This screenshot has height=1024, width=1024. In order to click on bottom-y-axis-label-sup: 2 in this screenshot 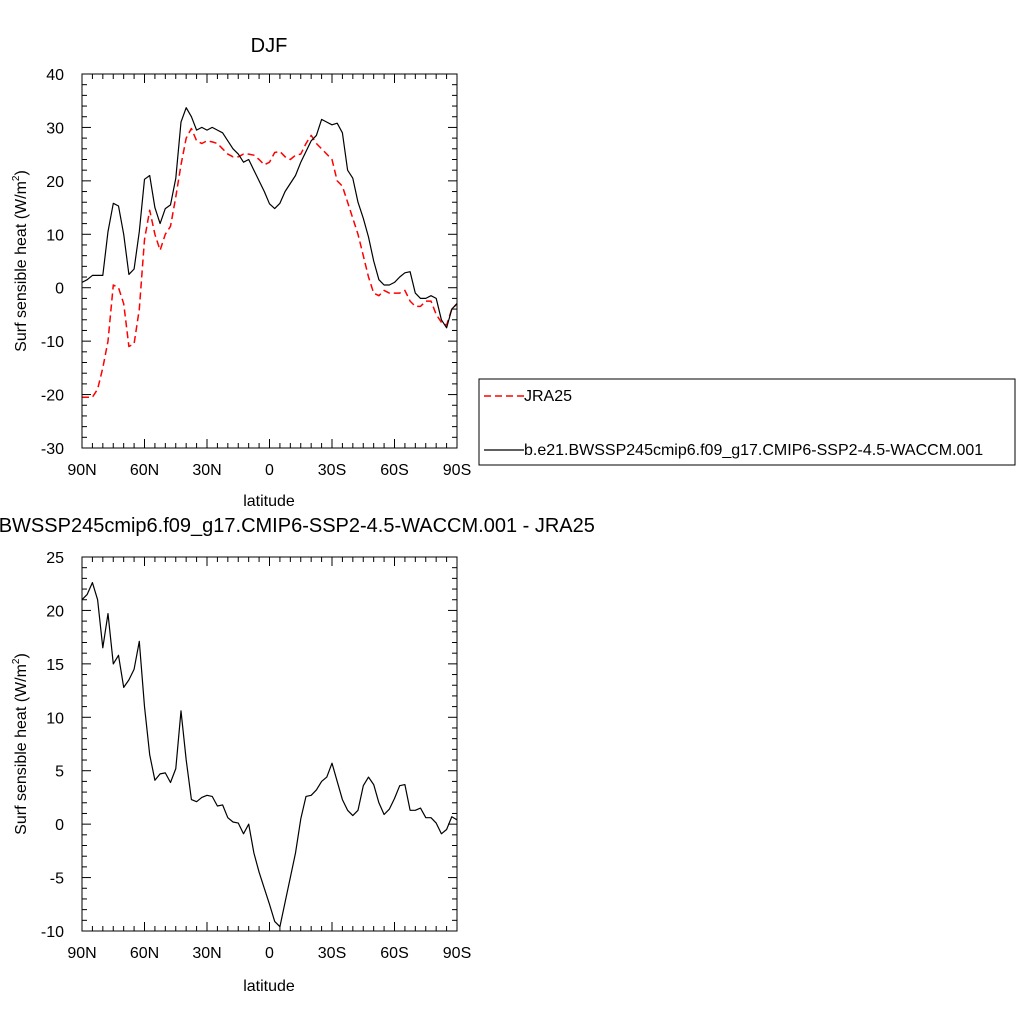, I will do `click(16, 661)`.